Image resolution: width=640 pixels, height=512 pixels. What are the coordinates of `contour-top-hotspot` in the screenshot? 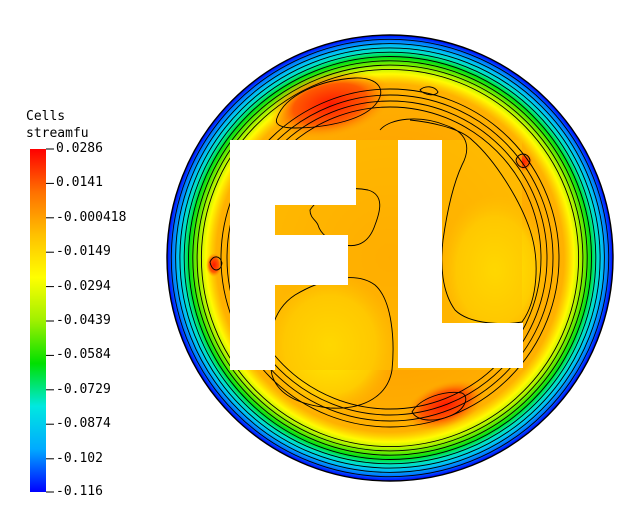 It's located at (328, 103).